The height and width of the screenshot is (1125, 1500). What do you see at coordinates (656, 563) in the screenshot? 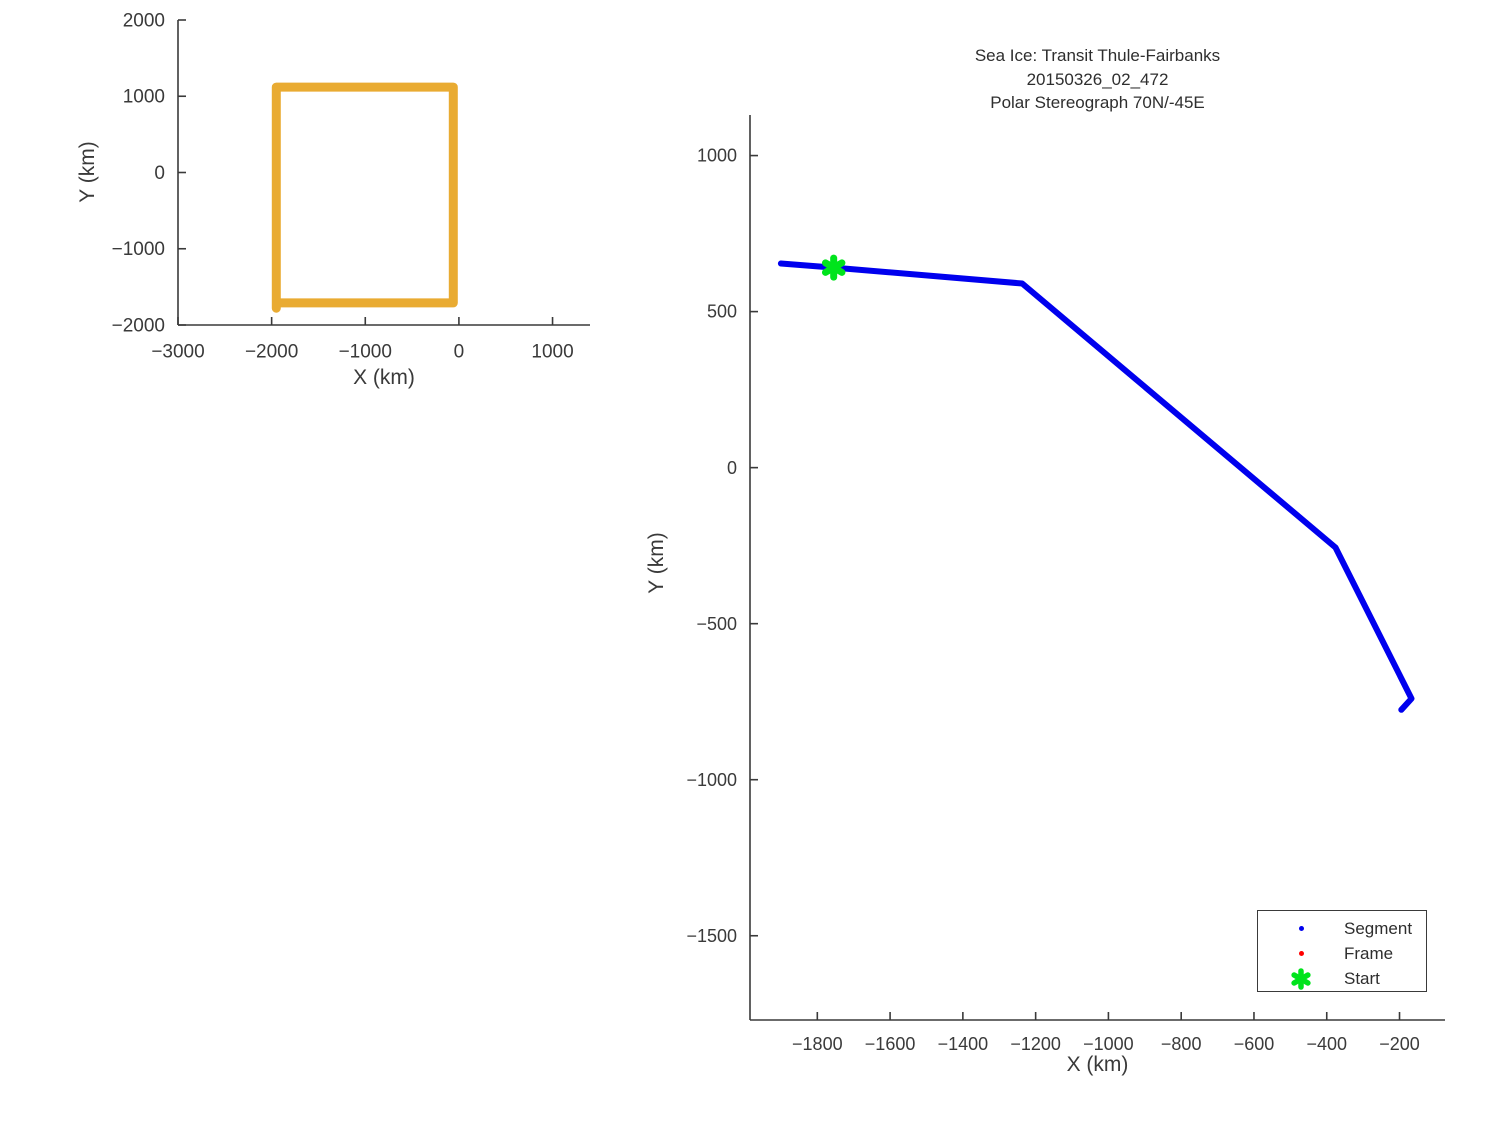
I see `track-y-axis-label: Y (km)` at bounding box center [656, 563].